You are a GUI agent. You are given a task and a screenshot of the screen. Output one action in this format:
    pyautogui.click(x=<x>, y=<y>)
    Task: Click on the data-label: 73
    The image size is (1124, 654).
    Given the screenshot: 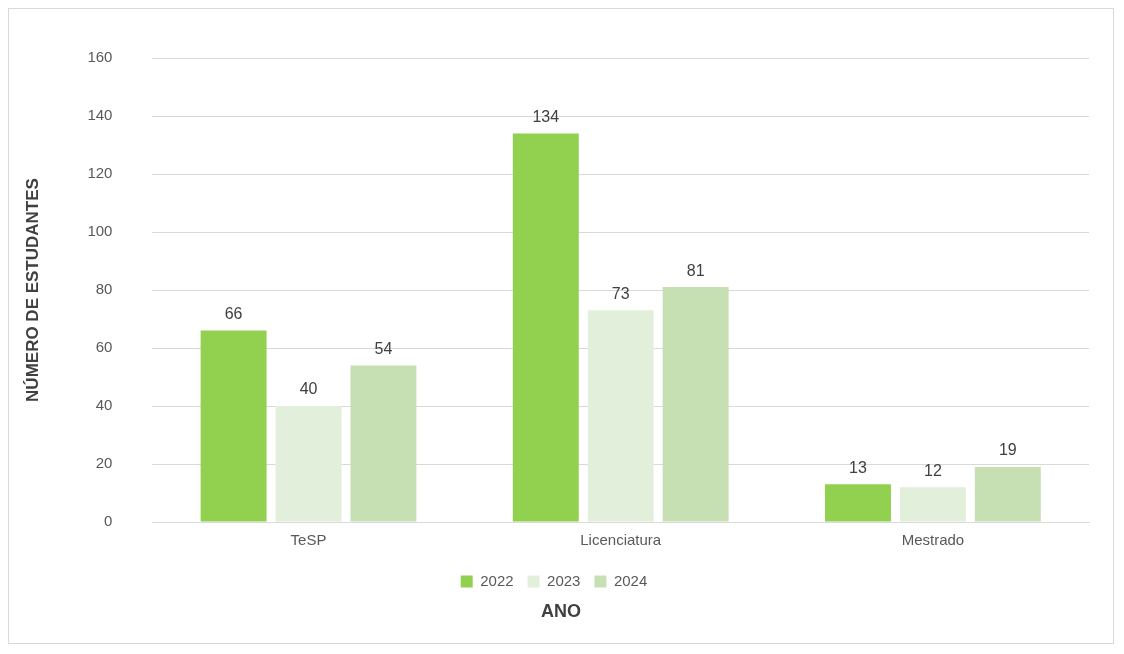 What is the action you would take?
    pyautogui.click(x=620, y=293)
    